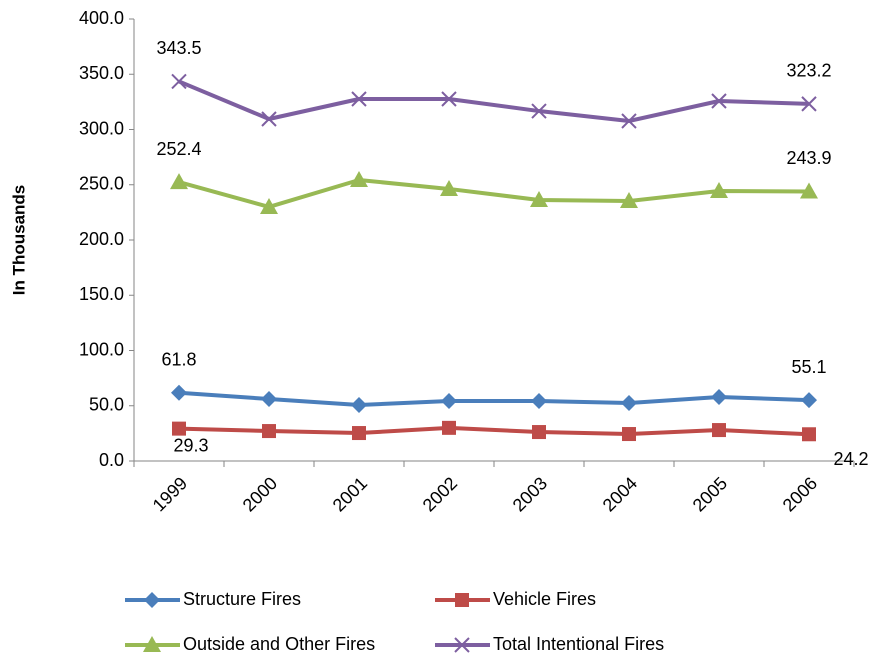  Describe the element at coordinates (850, 459) in the screenshot. I see `data-label: 24.2` at that location.